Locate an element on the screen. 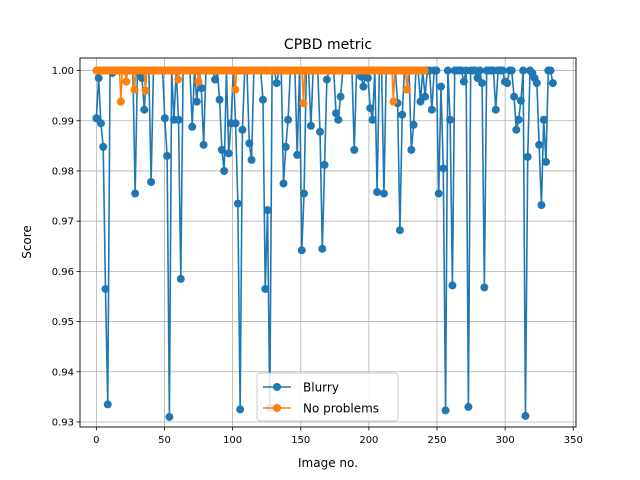 This screenshot has height=480, width=640. chart-title: CPBD metric is located at coordinates (328, 45).